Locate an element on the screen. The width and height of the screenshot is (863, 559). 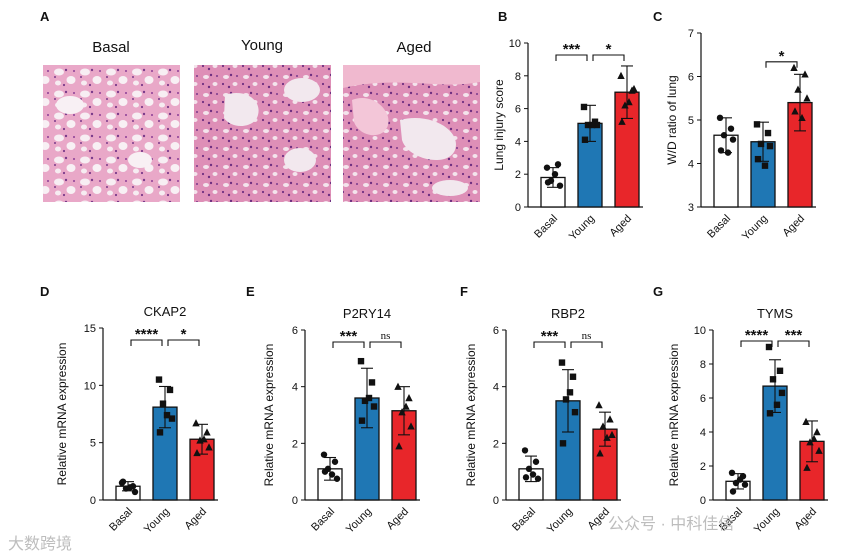
panel-letter-b: B is located at coordinates (502, 16).